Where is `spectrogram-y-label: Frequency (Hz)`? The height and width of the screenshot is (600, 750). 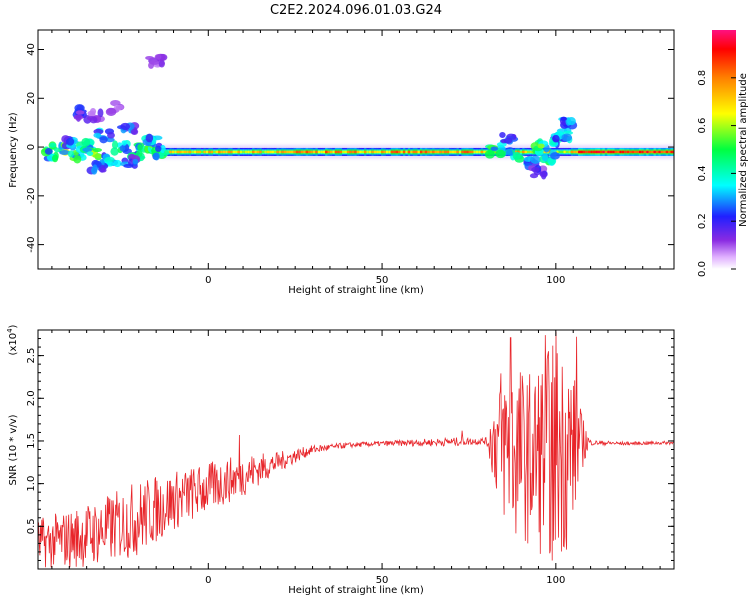 spectrogram-y-label: Frequency (Hz) is located at coordinates (13, 150).